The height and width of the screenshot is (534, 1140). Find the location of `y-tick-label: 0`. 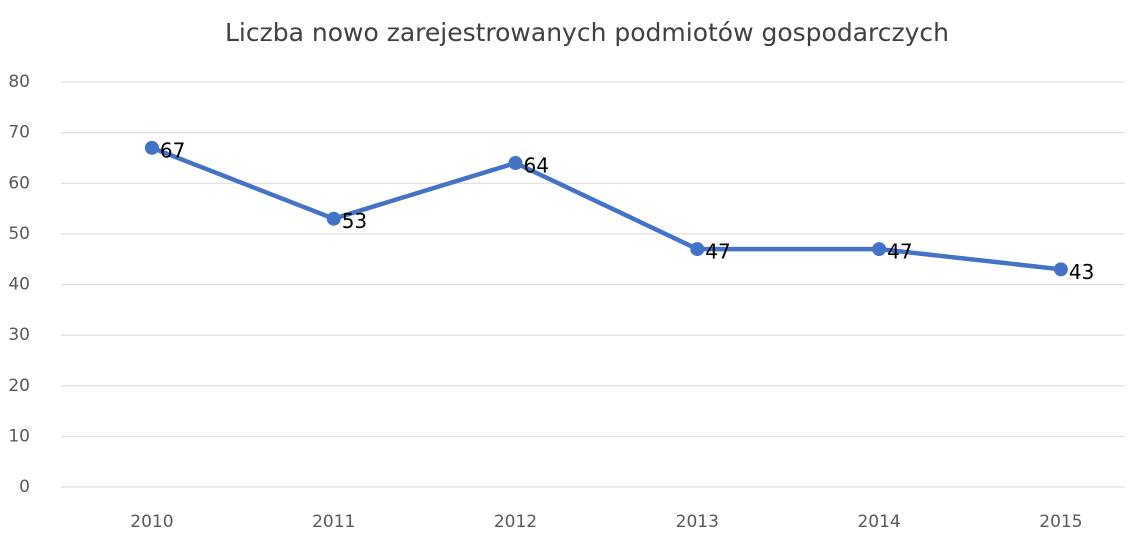

y-tick-label: 0 is located at coordinates (24, 487).